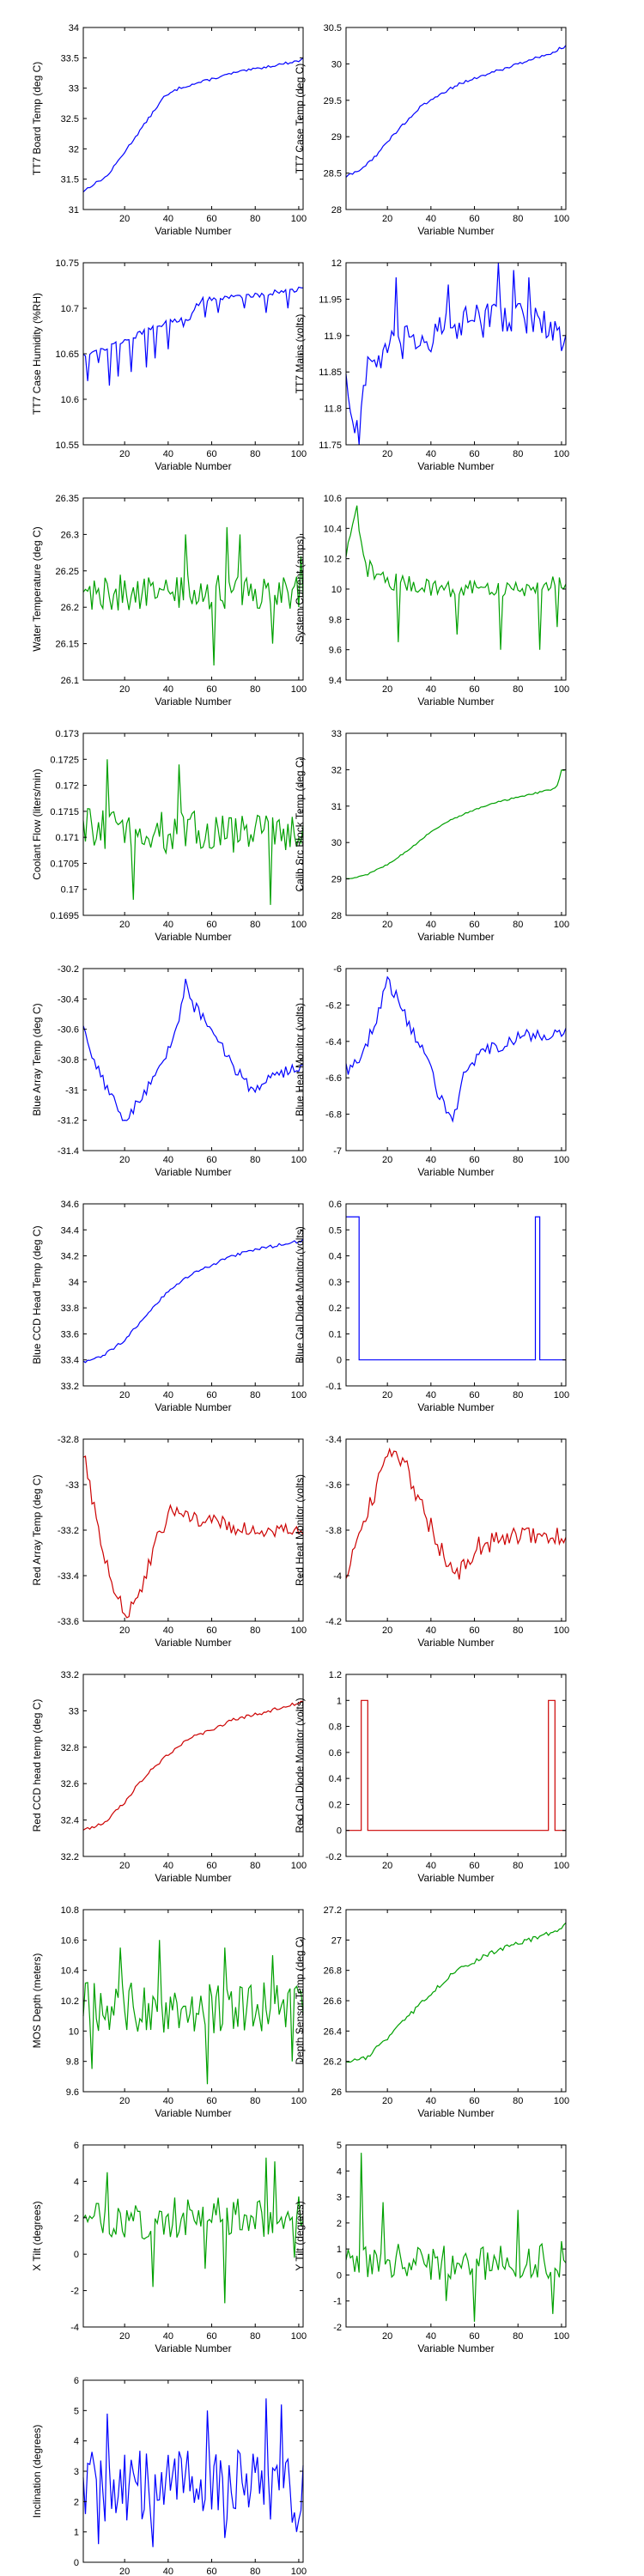 The width and height of the screenshot is (644, 2576). I want to click on y-tick-label: 30, so click(336, 843).